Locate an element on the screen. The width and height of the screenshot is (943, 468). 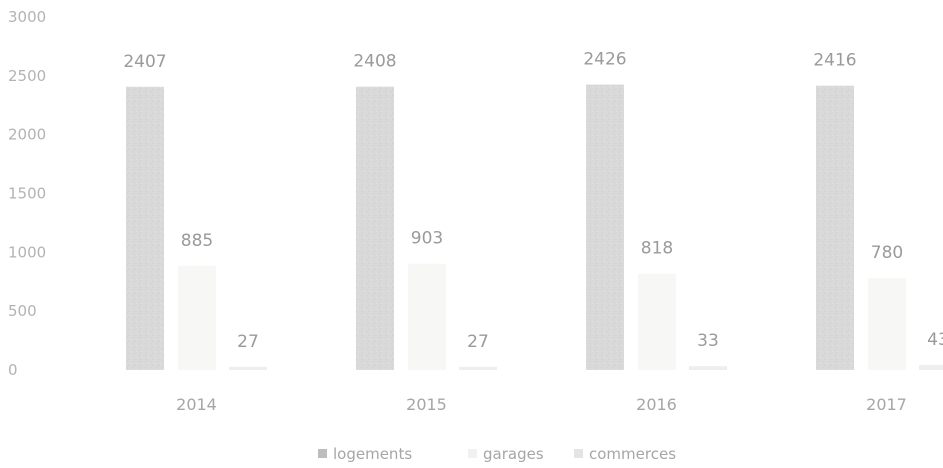
legend: logements garages commerces is located at coordinates (497, 454).